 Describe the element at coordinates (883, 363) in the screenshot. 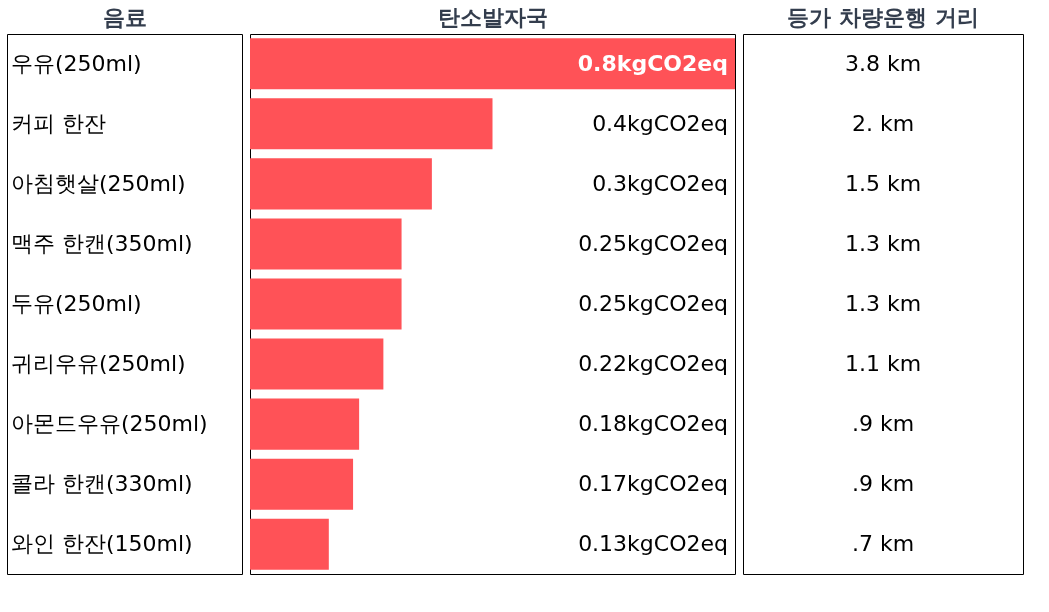

I see `text: 1.1 km` at that location.